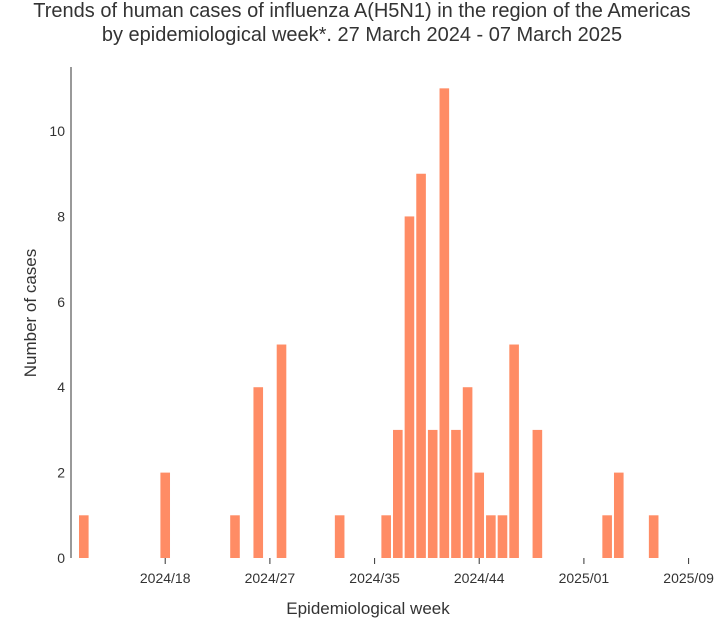 This screenshot has width=724, height=630. What do you see at coordinates (57, 131) in the screenshot?
I see `y-tick-label: 10` at bounding box center [57, 131].